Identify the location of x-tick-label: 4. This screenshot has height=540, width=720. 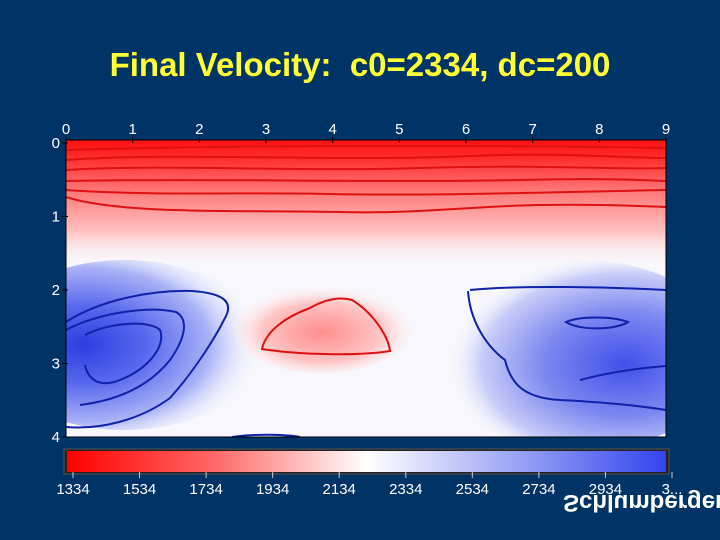
(332, 129).